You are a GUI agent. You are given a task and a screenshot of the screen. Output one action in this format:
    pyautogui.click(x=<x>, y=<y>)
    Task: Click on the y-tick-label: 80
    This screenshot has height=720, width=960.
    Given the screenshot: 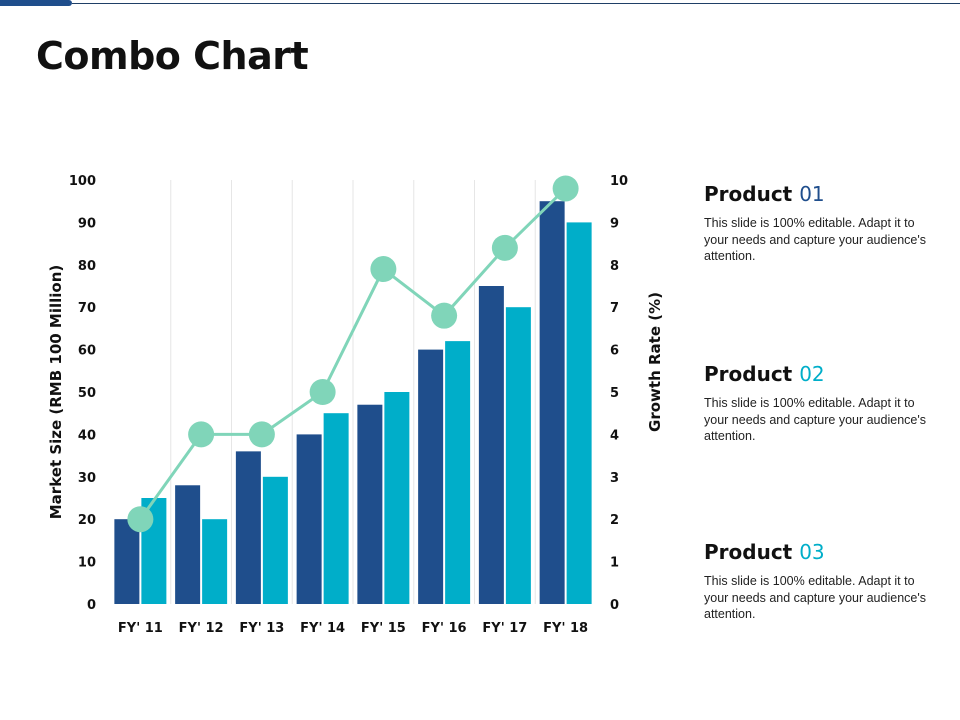 What is the action you would take?
    pyautogui.click(x=87, y=266)
    